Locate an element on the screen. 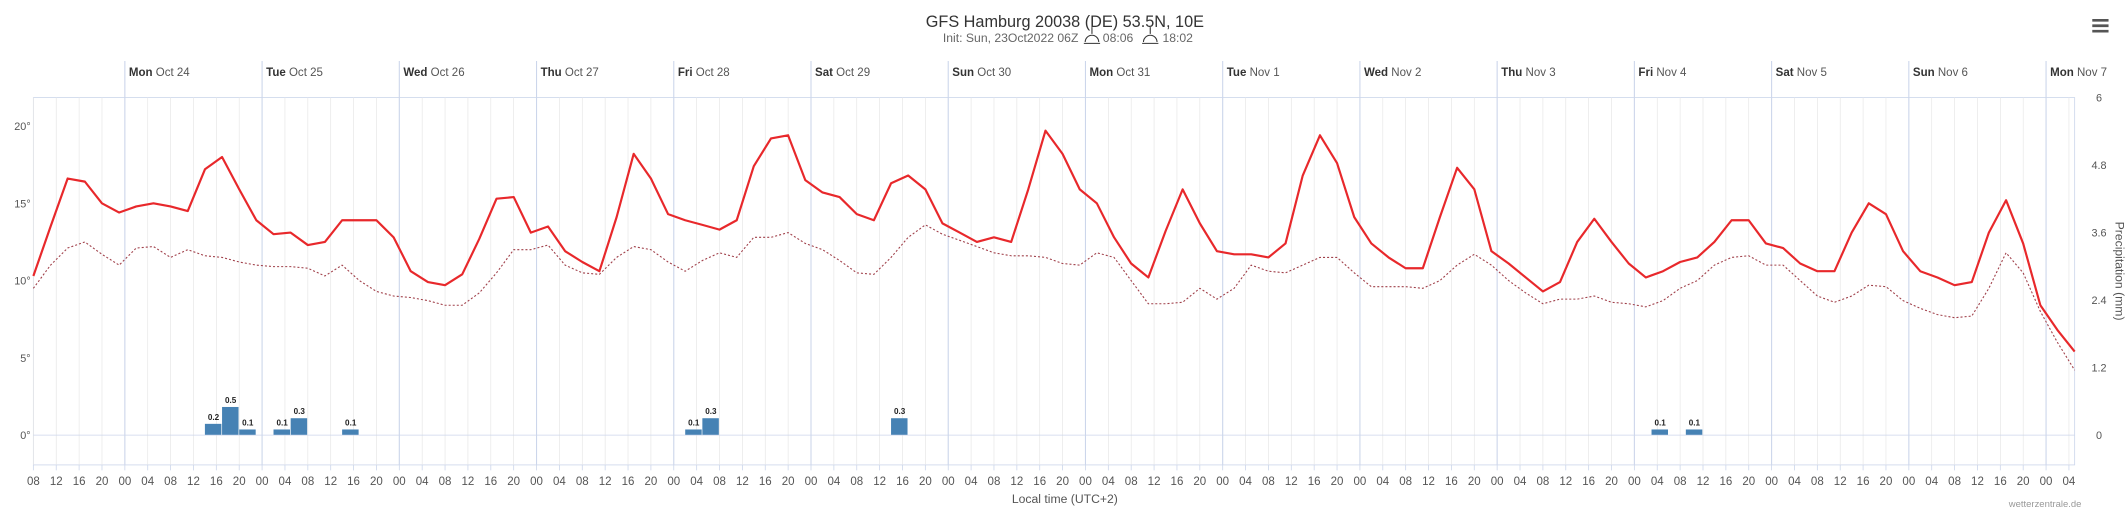 This screenshot has width=2127, height=511. day-label: Fri Nov 4 is located at coordinates (1662, 73).